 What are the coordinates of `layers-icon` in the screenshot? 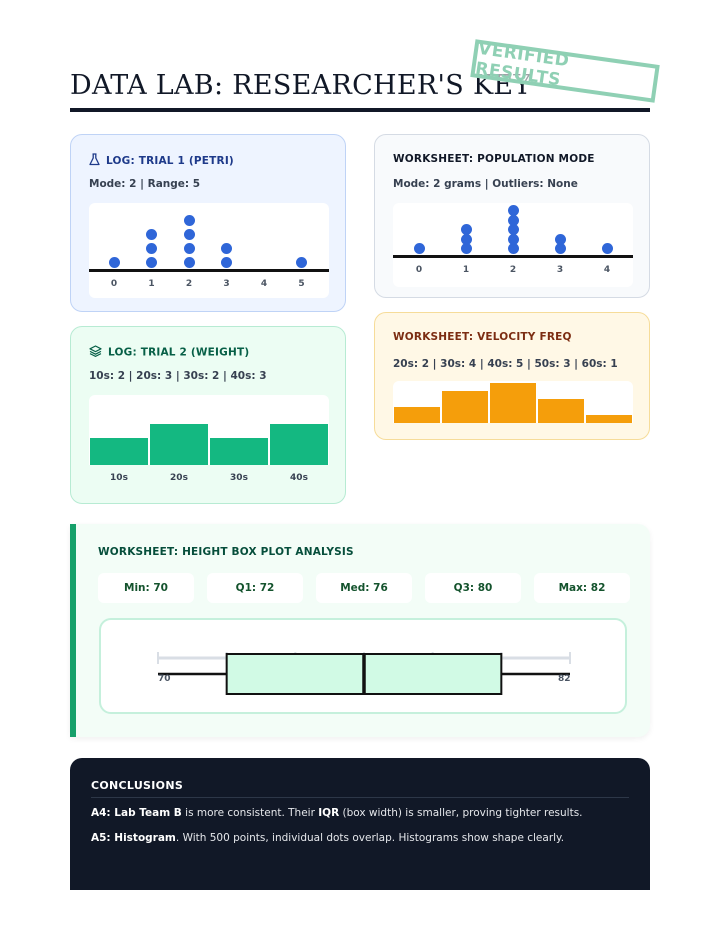 It's located at (95, 352).